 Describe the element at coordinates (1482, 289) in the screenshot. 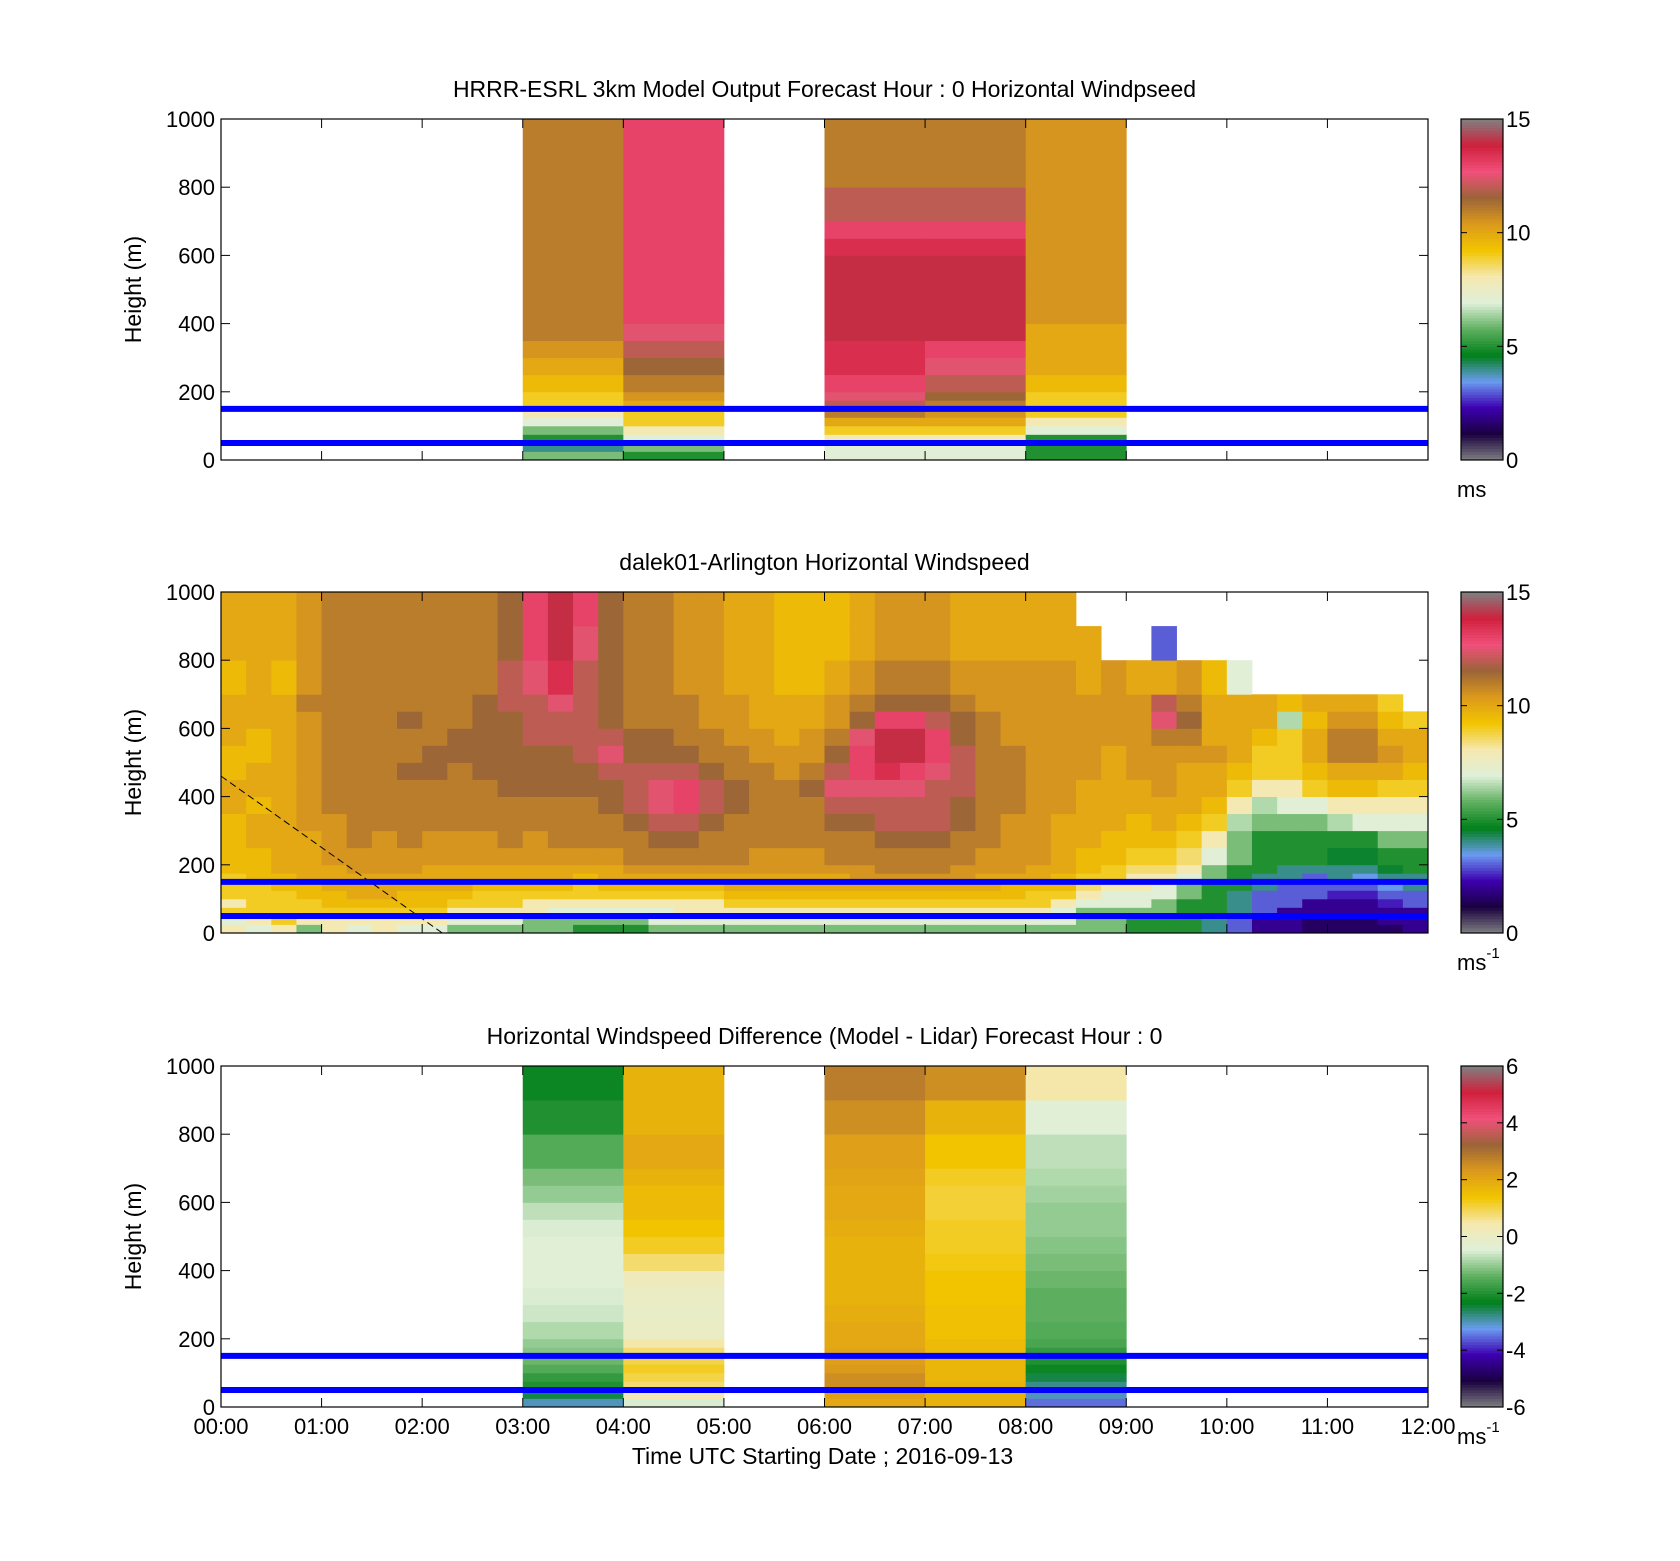

I see `colorbar-frame` at that location.